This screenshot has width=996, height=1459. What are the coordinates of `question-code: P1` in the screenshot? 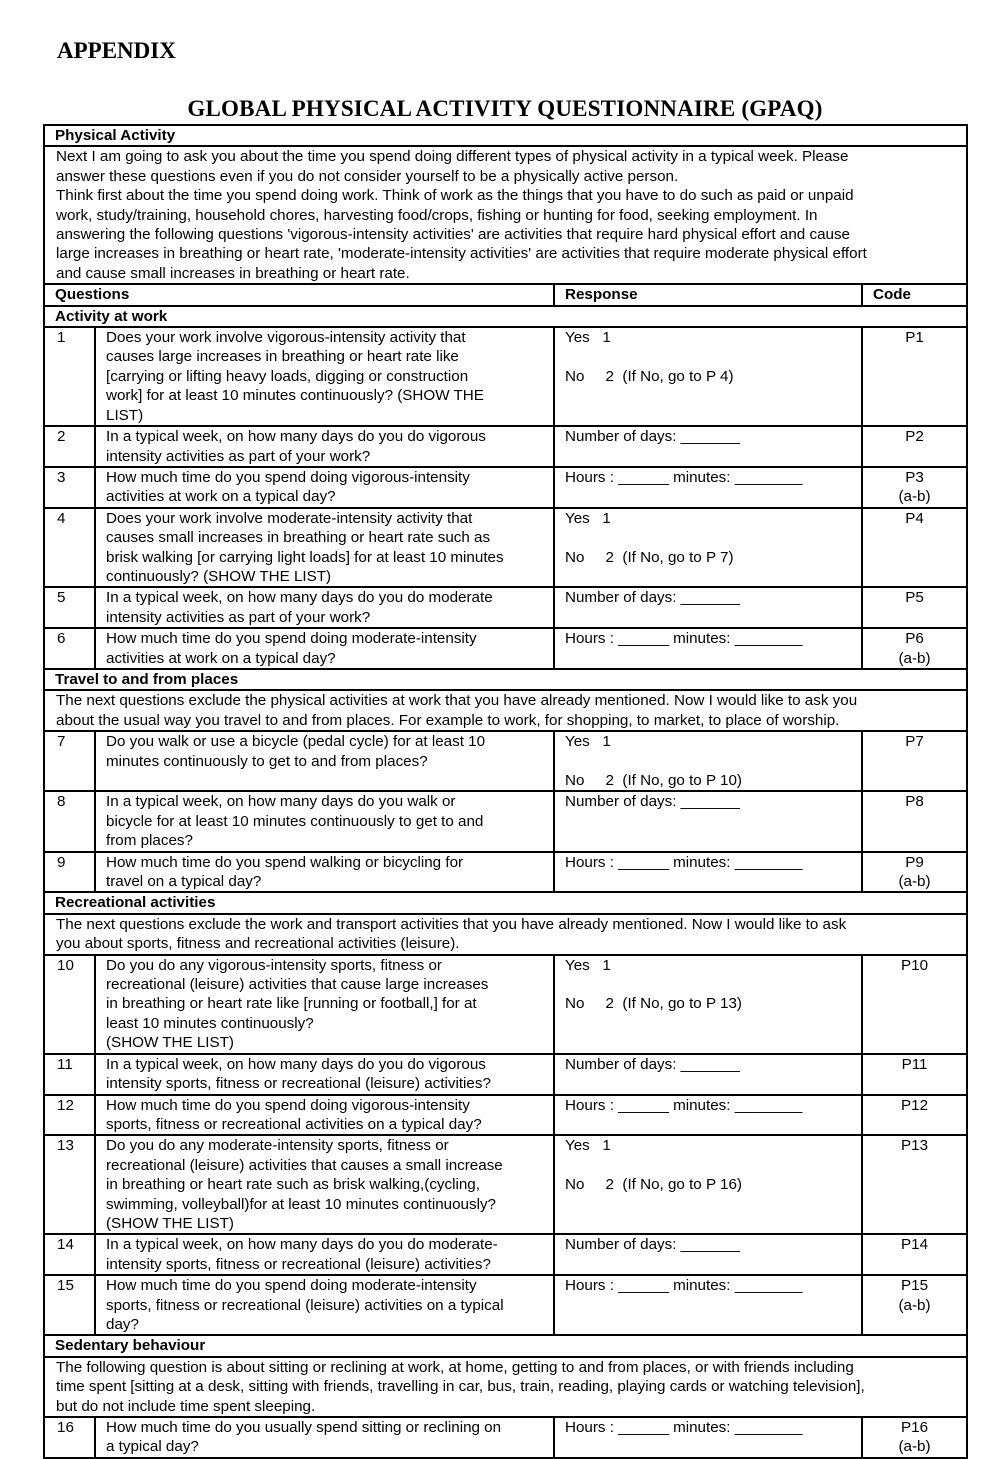 It's located at (914, 377).